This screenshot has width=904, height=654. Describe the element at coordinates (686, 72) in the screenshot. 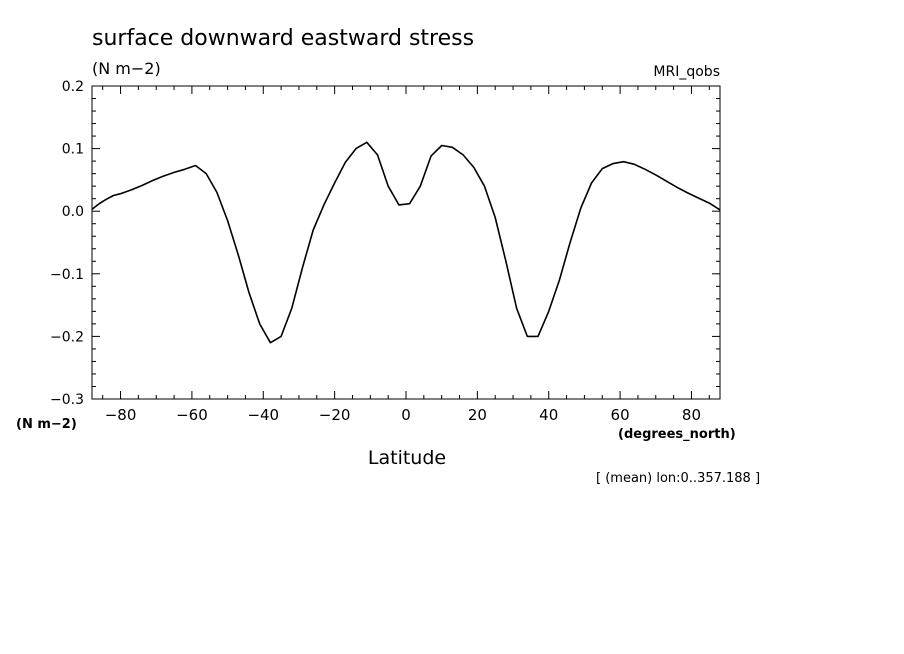

I see `model-label: MRI_qobs` at that location.